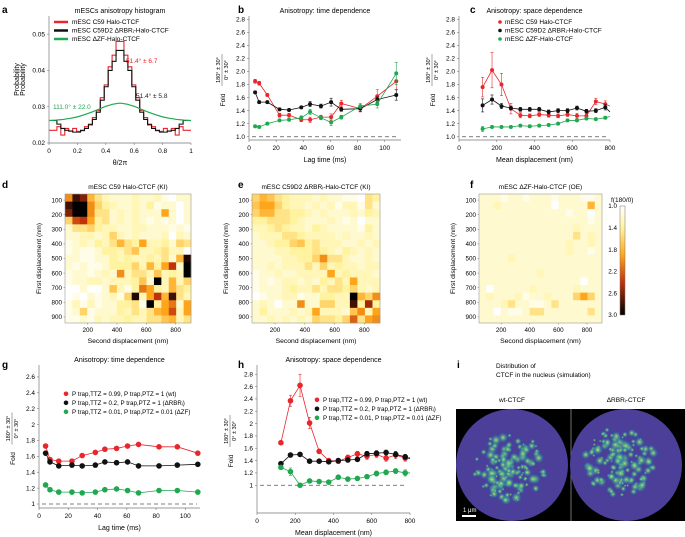  I want to click on legend-label: mESC C59D2 ΔRBRᵢ-Halo-CTCF, so click(553, 31).